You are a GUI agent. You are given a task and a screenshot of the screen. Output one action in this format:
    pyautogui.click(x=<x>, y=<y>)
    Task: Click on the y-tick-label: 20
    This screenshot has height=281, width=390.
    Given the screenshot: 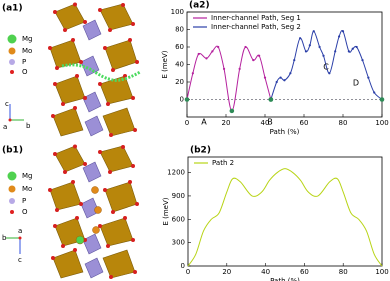 What is the action you would take?
    pyautogui.click(x=179, y=82)
    